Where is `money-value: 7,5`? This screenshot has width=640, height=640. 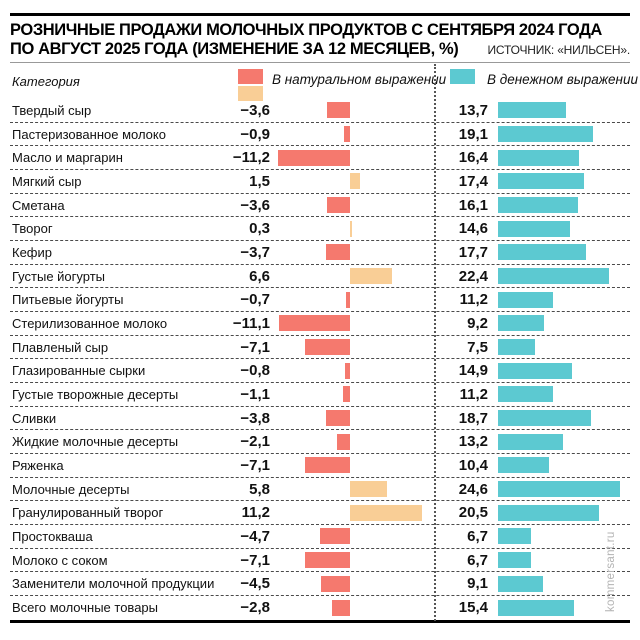
money-value: 7,5 is located at coordinates (477, 347).